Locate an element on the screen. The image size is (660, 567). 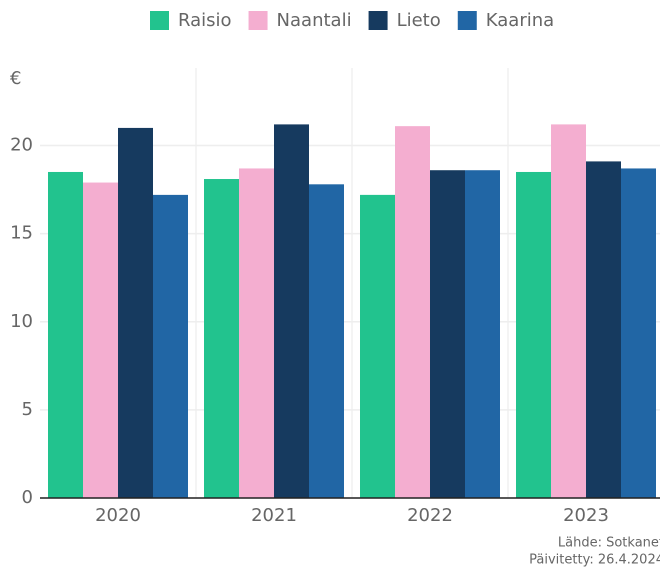
source-note: Päivitetty: 26.4.2024 is located at coordinates (594, 560).